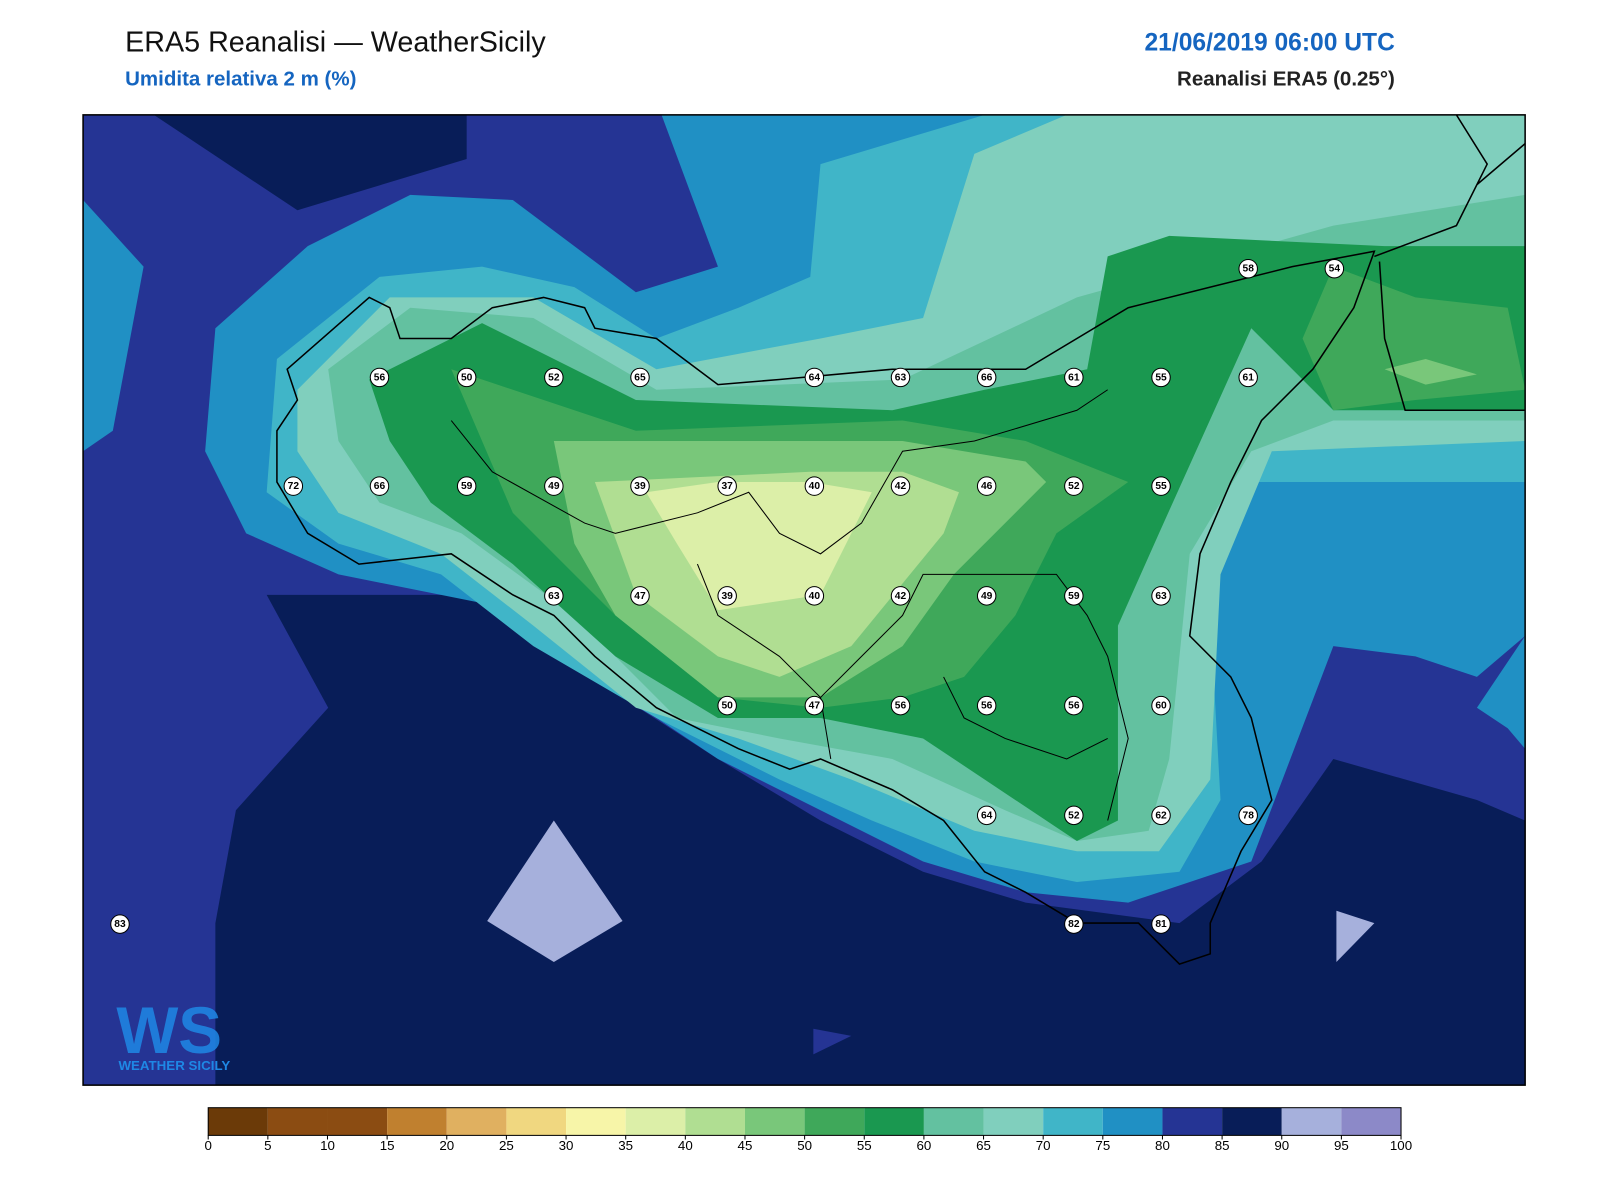 The height and width of the screenshot is (1200, 1600). I want to click on station: 60, so click(1161, 705).